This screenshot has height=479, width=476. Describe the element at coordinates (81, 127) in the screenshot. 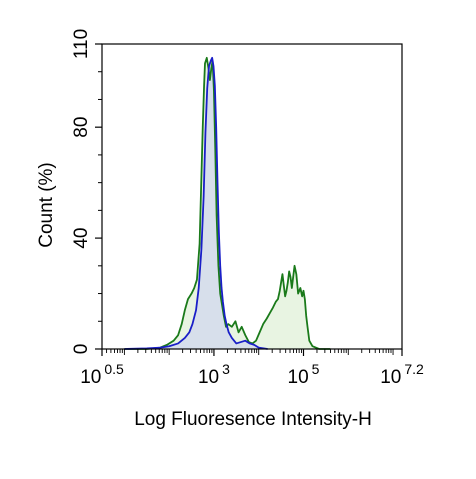

I see `ytick-label: 80` at that location.